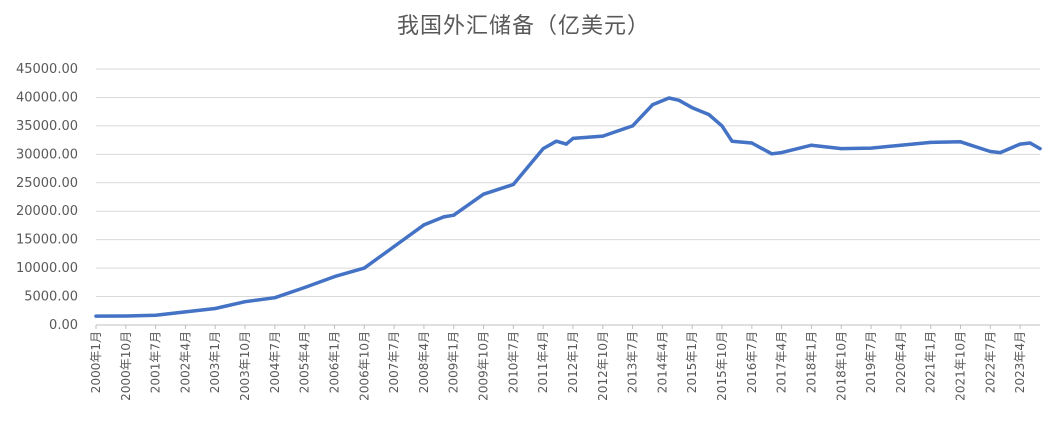 Image resolution: width=1047 pixels, height=432 pixels. I want to click on x-tick-label: 2006年10月, so click(364, 366).